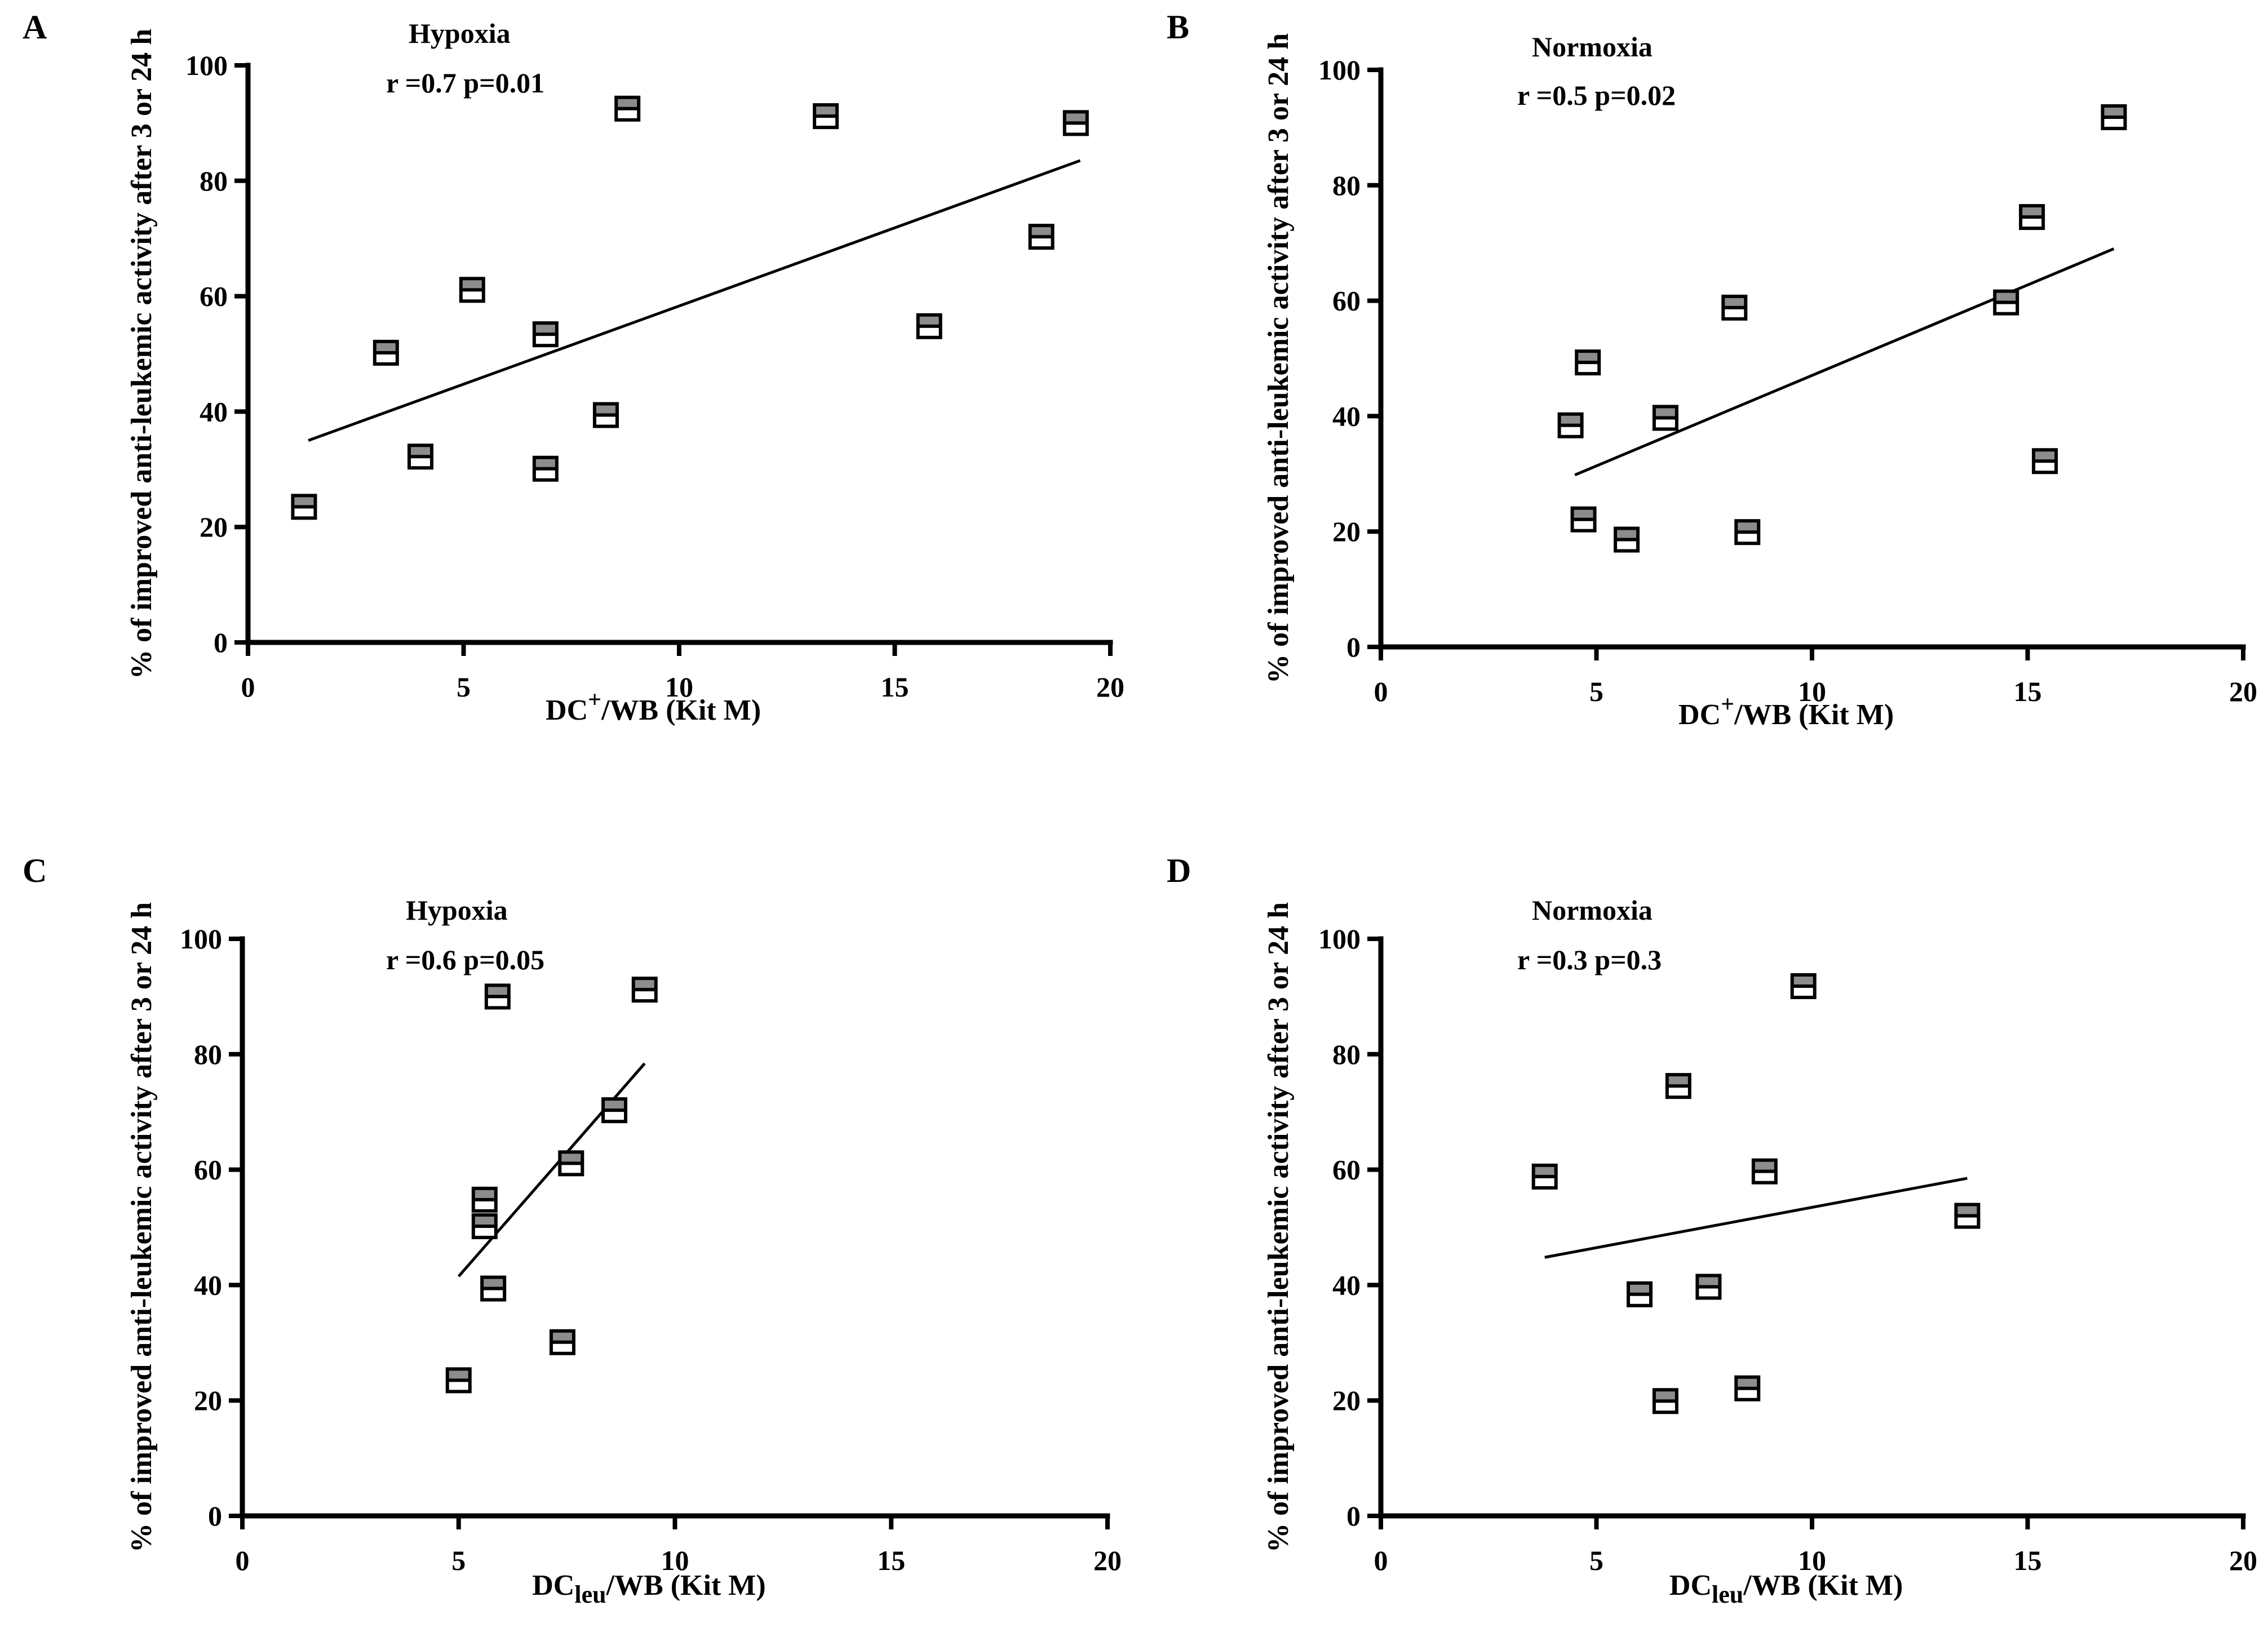  What do you see at coordinates (1597, 95) in the screenshot?
I see `correlation-stats: r =0.5 p=0.02` at bounding box center [1597, 95].